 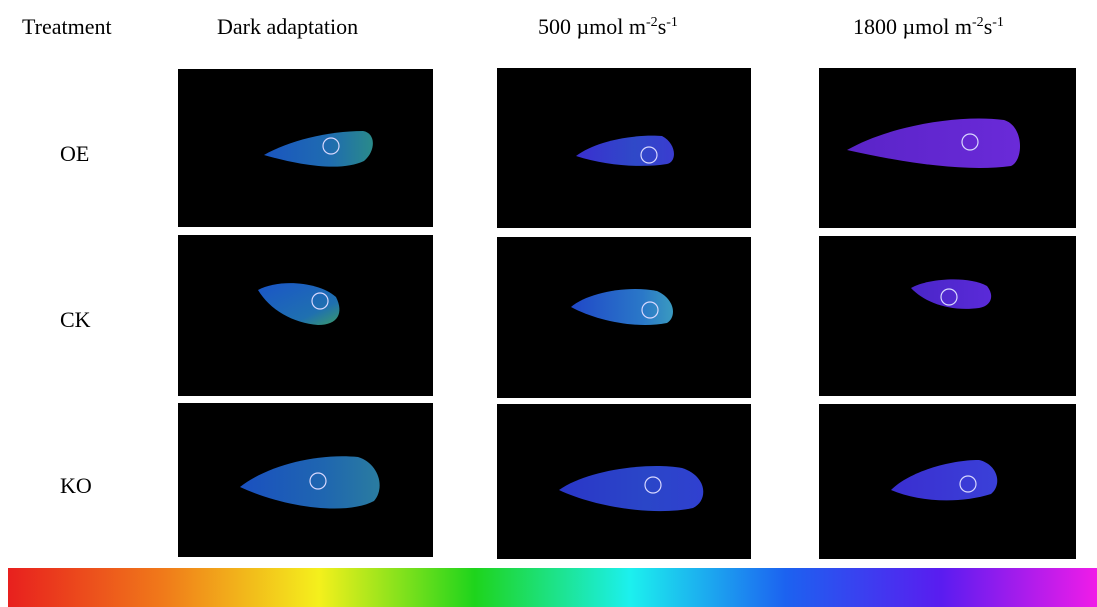 I want to click on dark-adaptation-header: Dark adaptation, so click(x=288, y=26).